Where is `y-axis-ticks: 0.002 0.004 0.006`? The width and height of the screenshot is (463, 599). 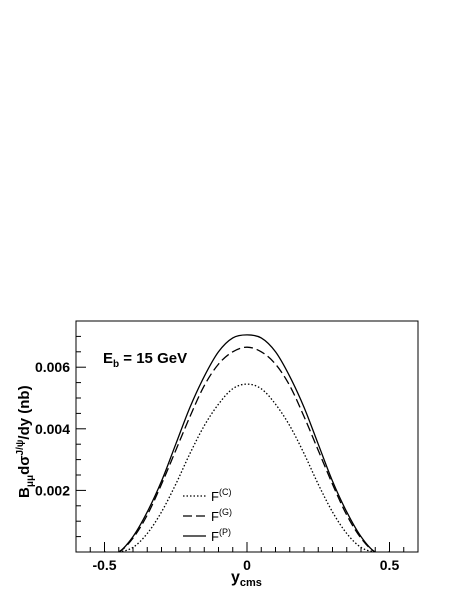
y-axis-ticks: 0.002 0.004 0.006 is located at coordinates (60, 436).